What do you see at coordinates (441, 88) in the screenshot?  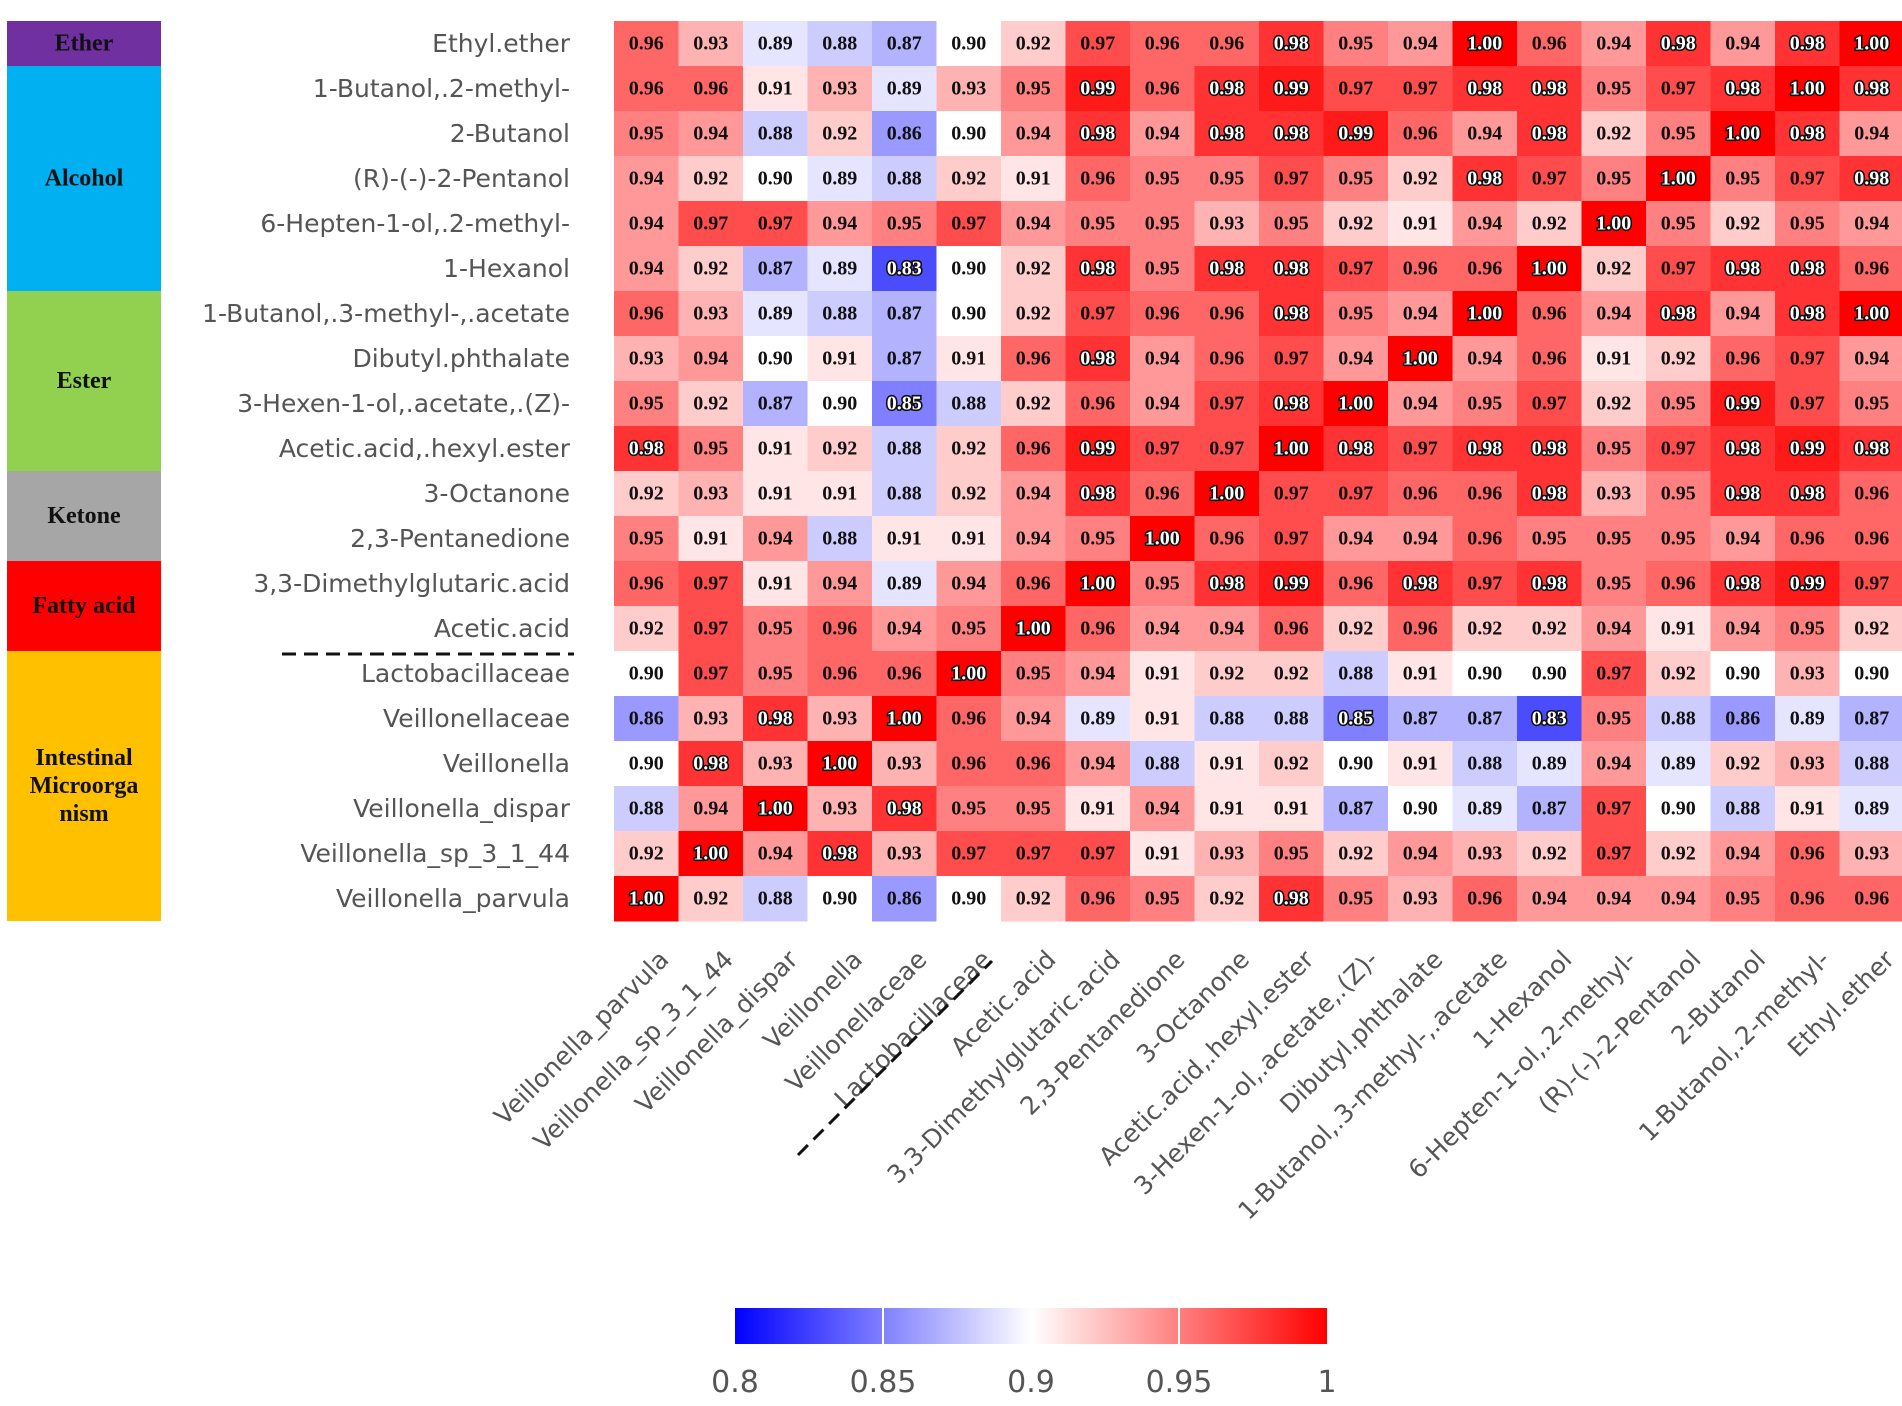 I see `row-label: 1-Butanol,.2-methyl-` at bounding box center [441, 88].